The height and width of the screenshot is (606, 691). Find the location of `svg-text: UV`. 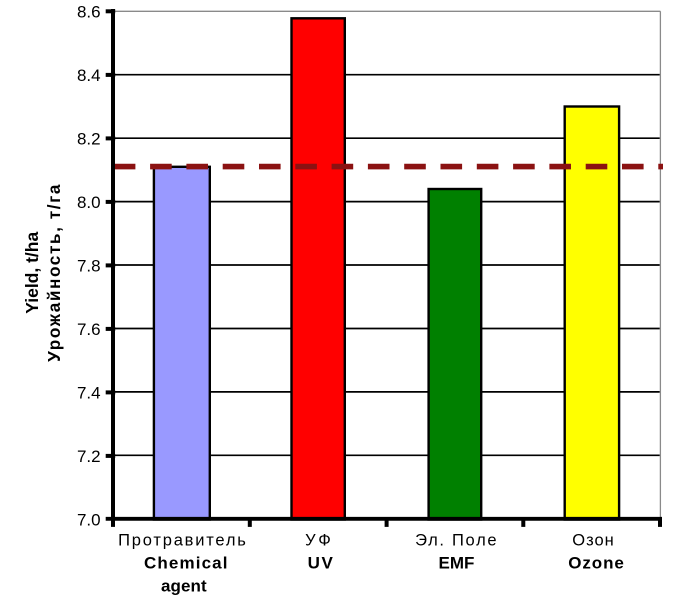

svg-text: UV is located at coordinates (321, 563).